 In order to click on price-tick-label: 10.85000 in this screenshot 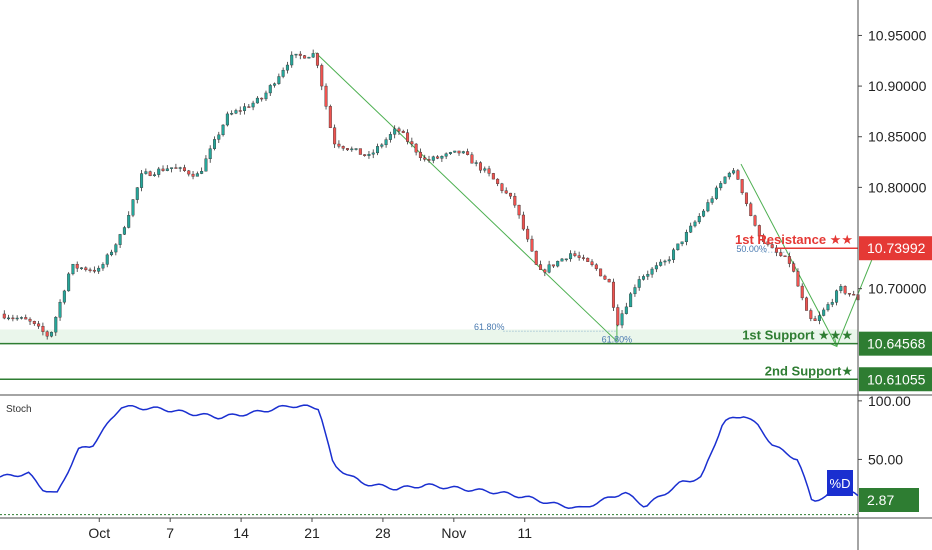, I will do `click(897, 137)`.